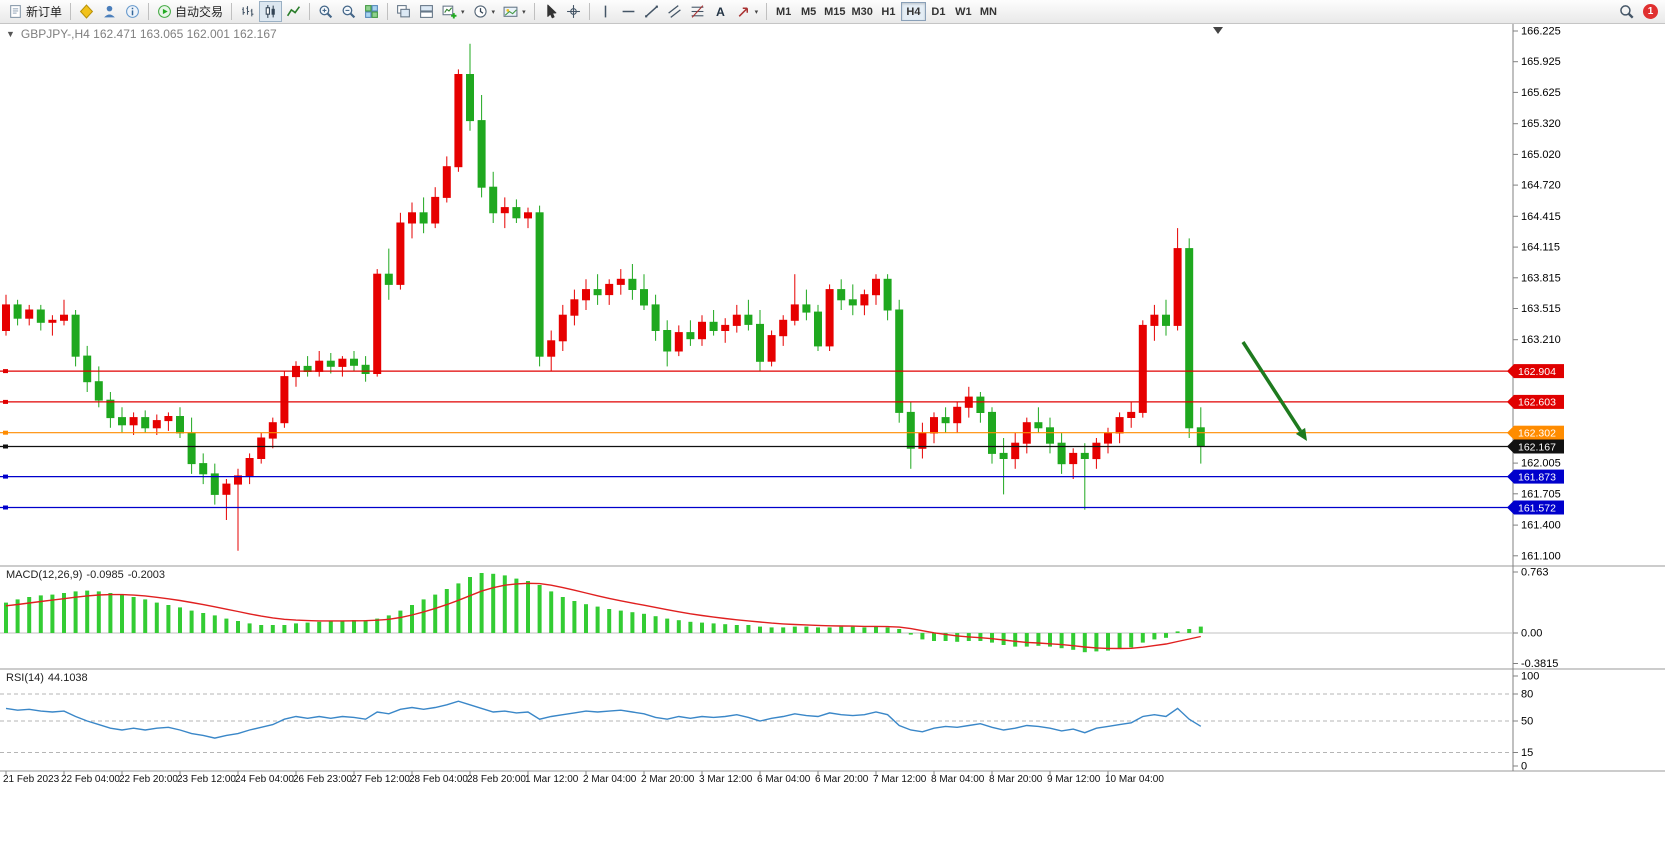 The height and width of the screenshot is (846, 1665). I want to click on timeframe-m1: M1, so click(783, 11).